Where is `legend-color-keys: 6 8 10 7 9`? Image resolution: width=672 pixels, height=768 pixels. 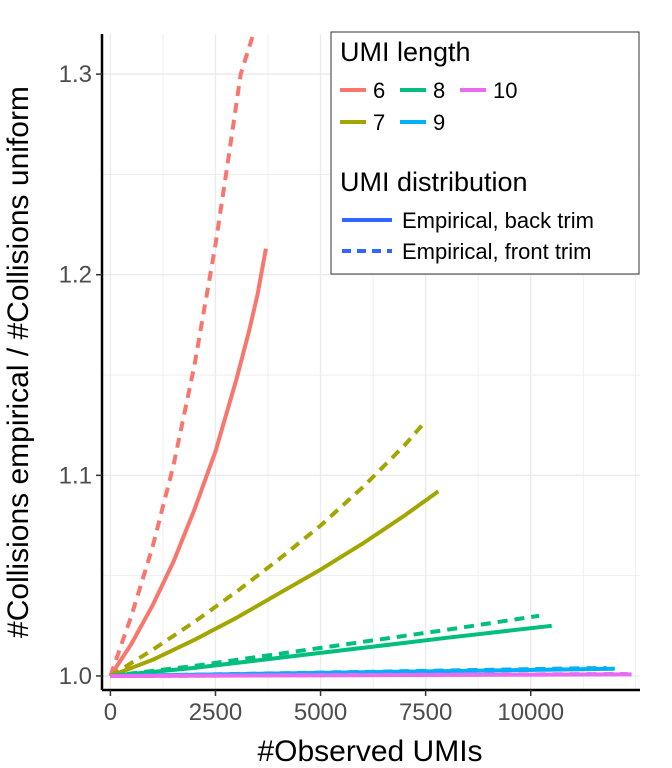
legend-color-keys: 6 8 10 7 9 is located at coordinates (428, 106).